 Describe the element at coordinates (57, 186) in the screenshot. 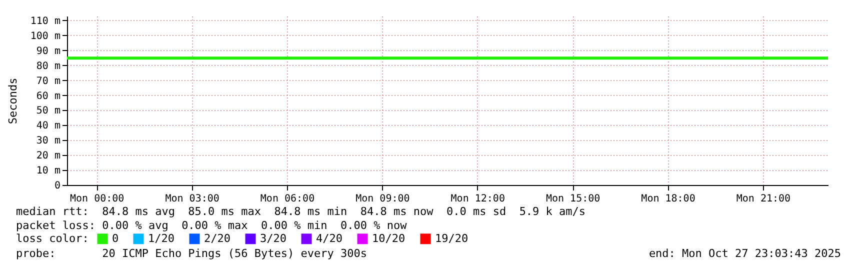

I see `y-tick-label: 0` at that location.